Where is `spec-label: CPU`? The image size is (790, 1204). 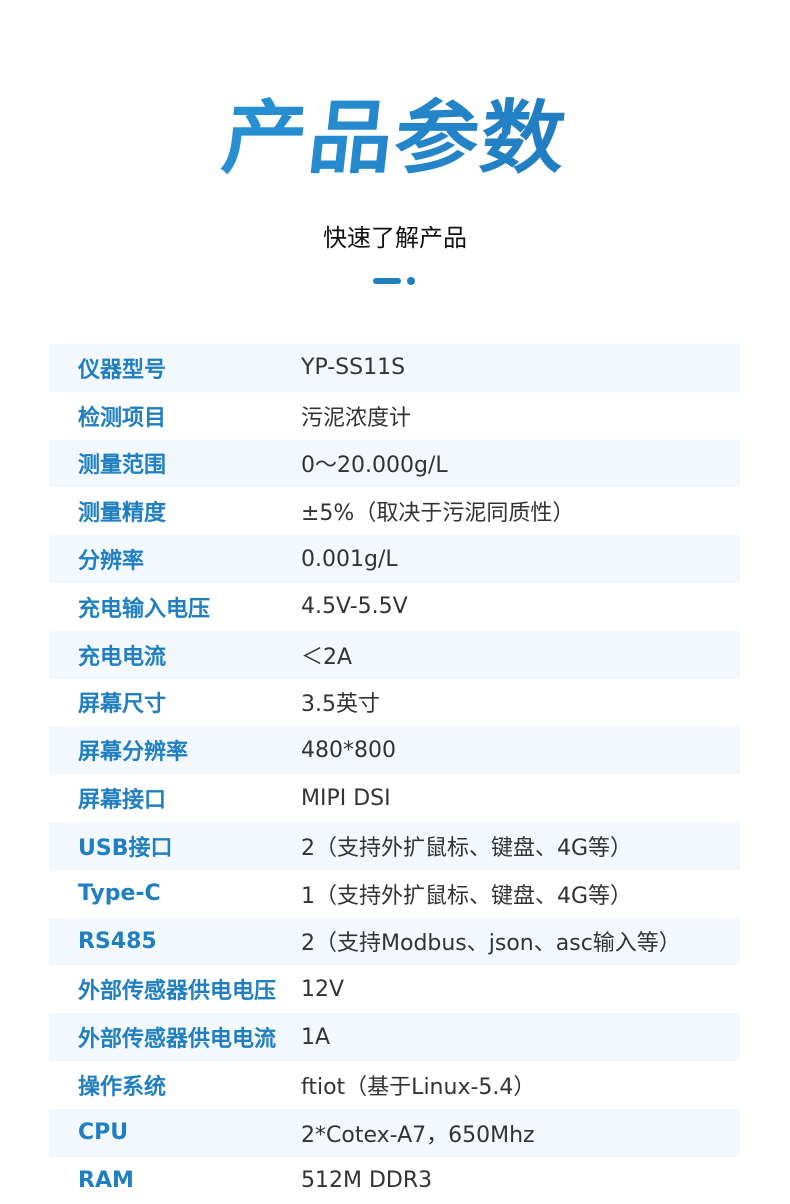
spec-label: CPU is located at coordinates (103, 1133).